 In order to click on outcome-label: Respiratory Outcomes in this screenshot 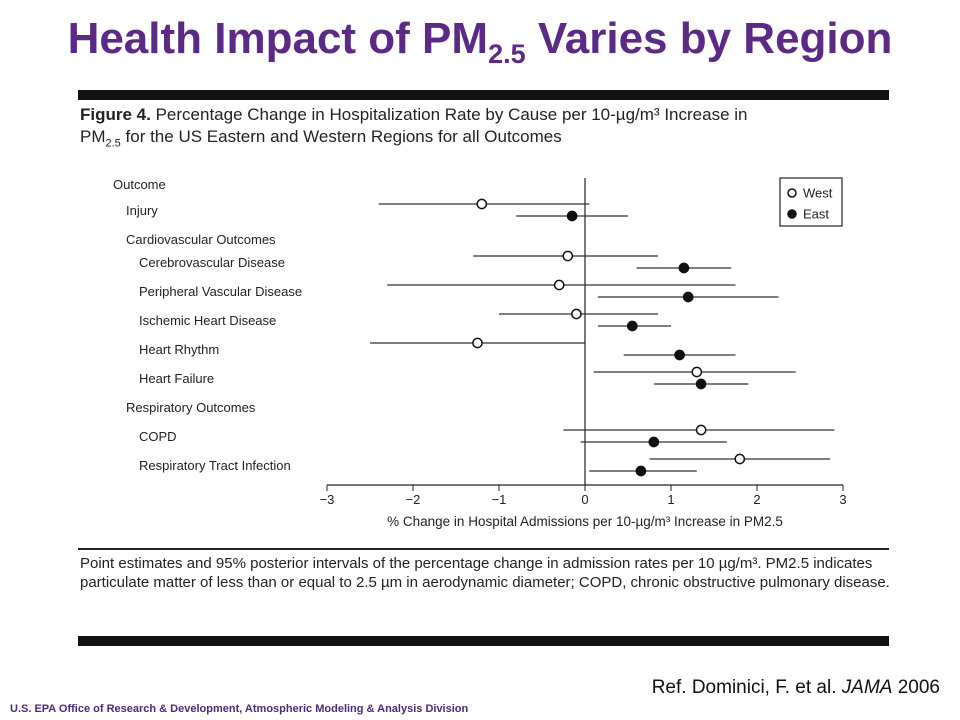, I will do `click(191, 407)`.